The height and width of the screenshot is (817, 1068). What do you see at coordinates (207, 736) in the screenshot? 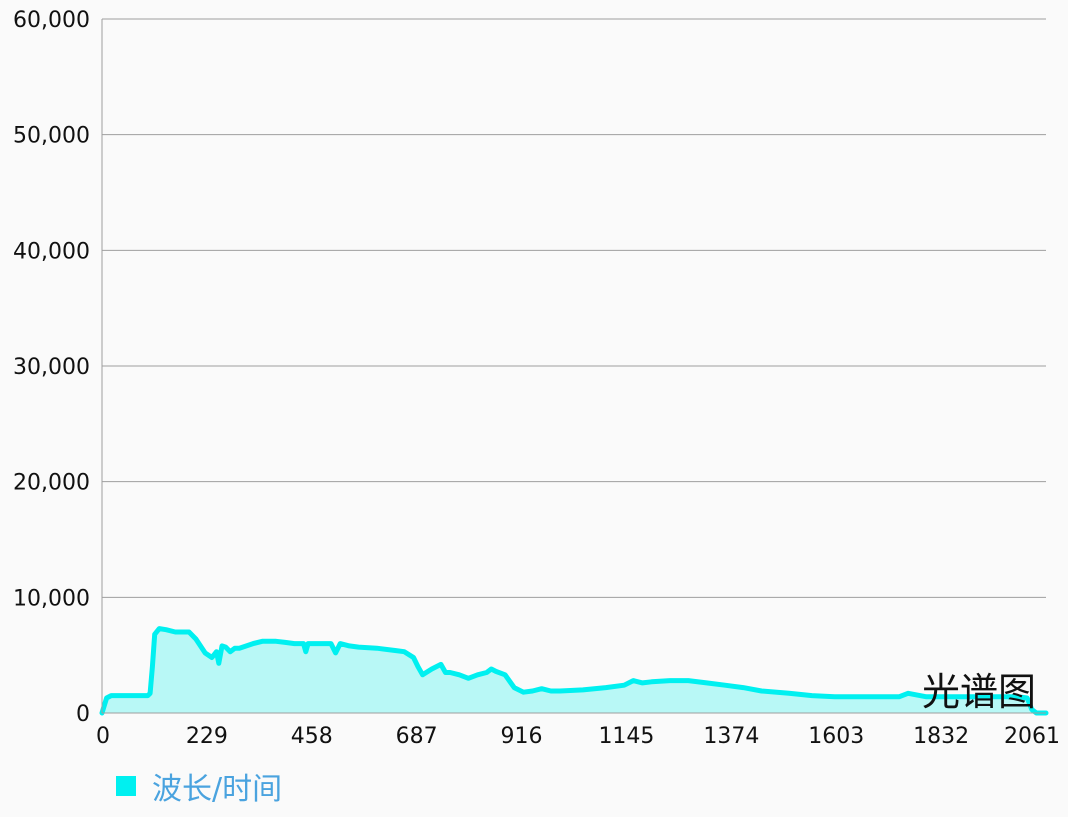
I see `x-tick-label-1: 229` at bounding box center [207, 736].